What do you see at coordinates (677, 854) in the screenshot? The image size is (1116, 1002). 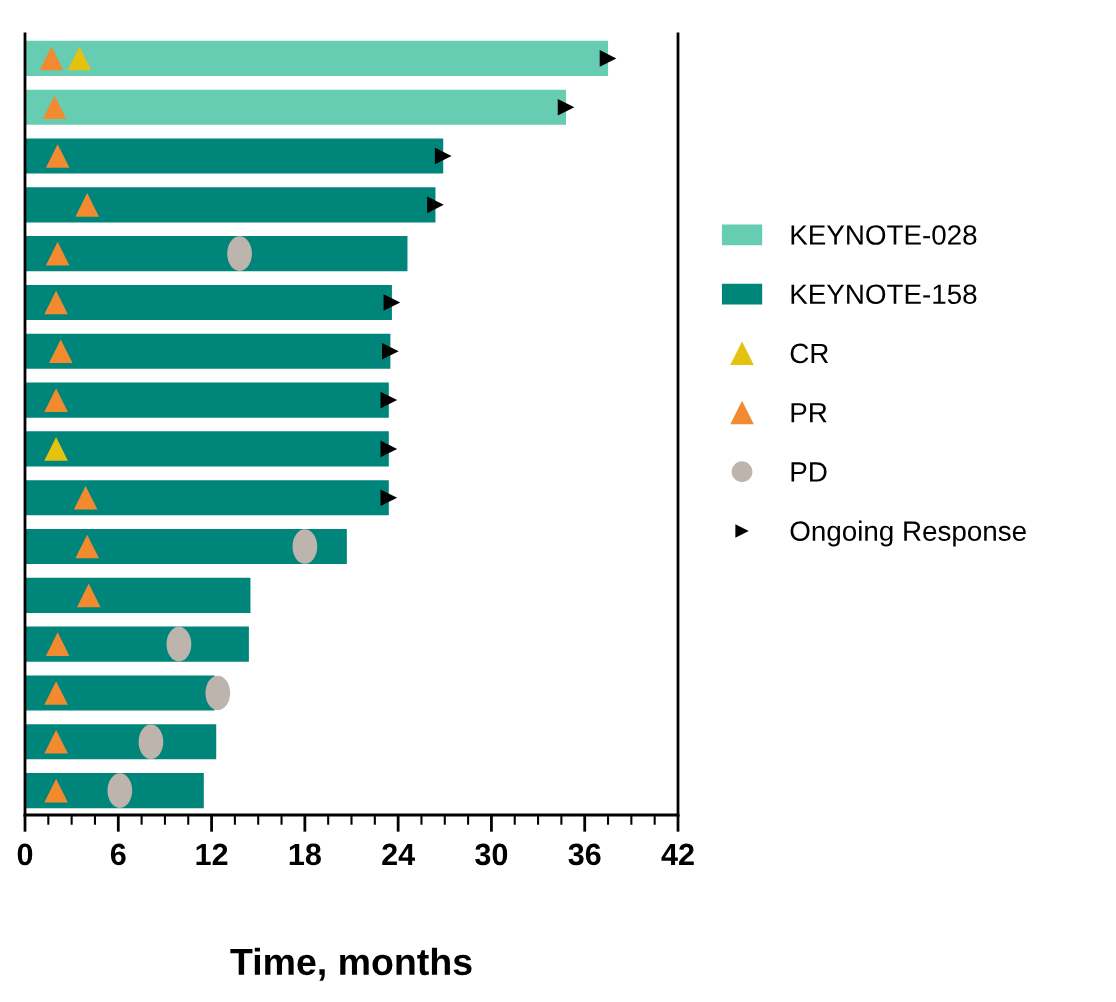 I see `x-tick-label: 42` at bounding box center [677, 854].